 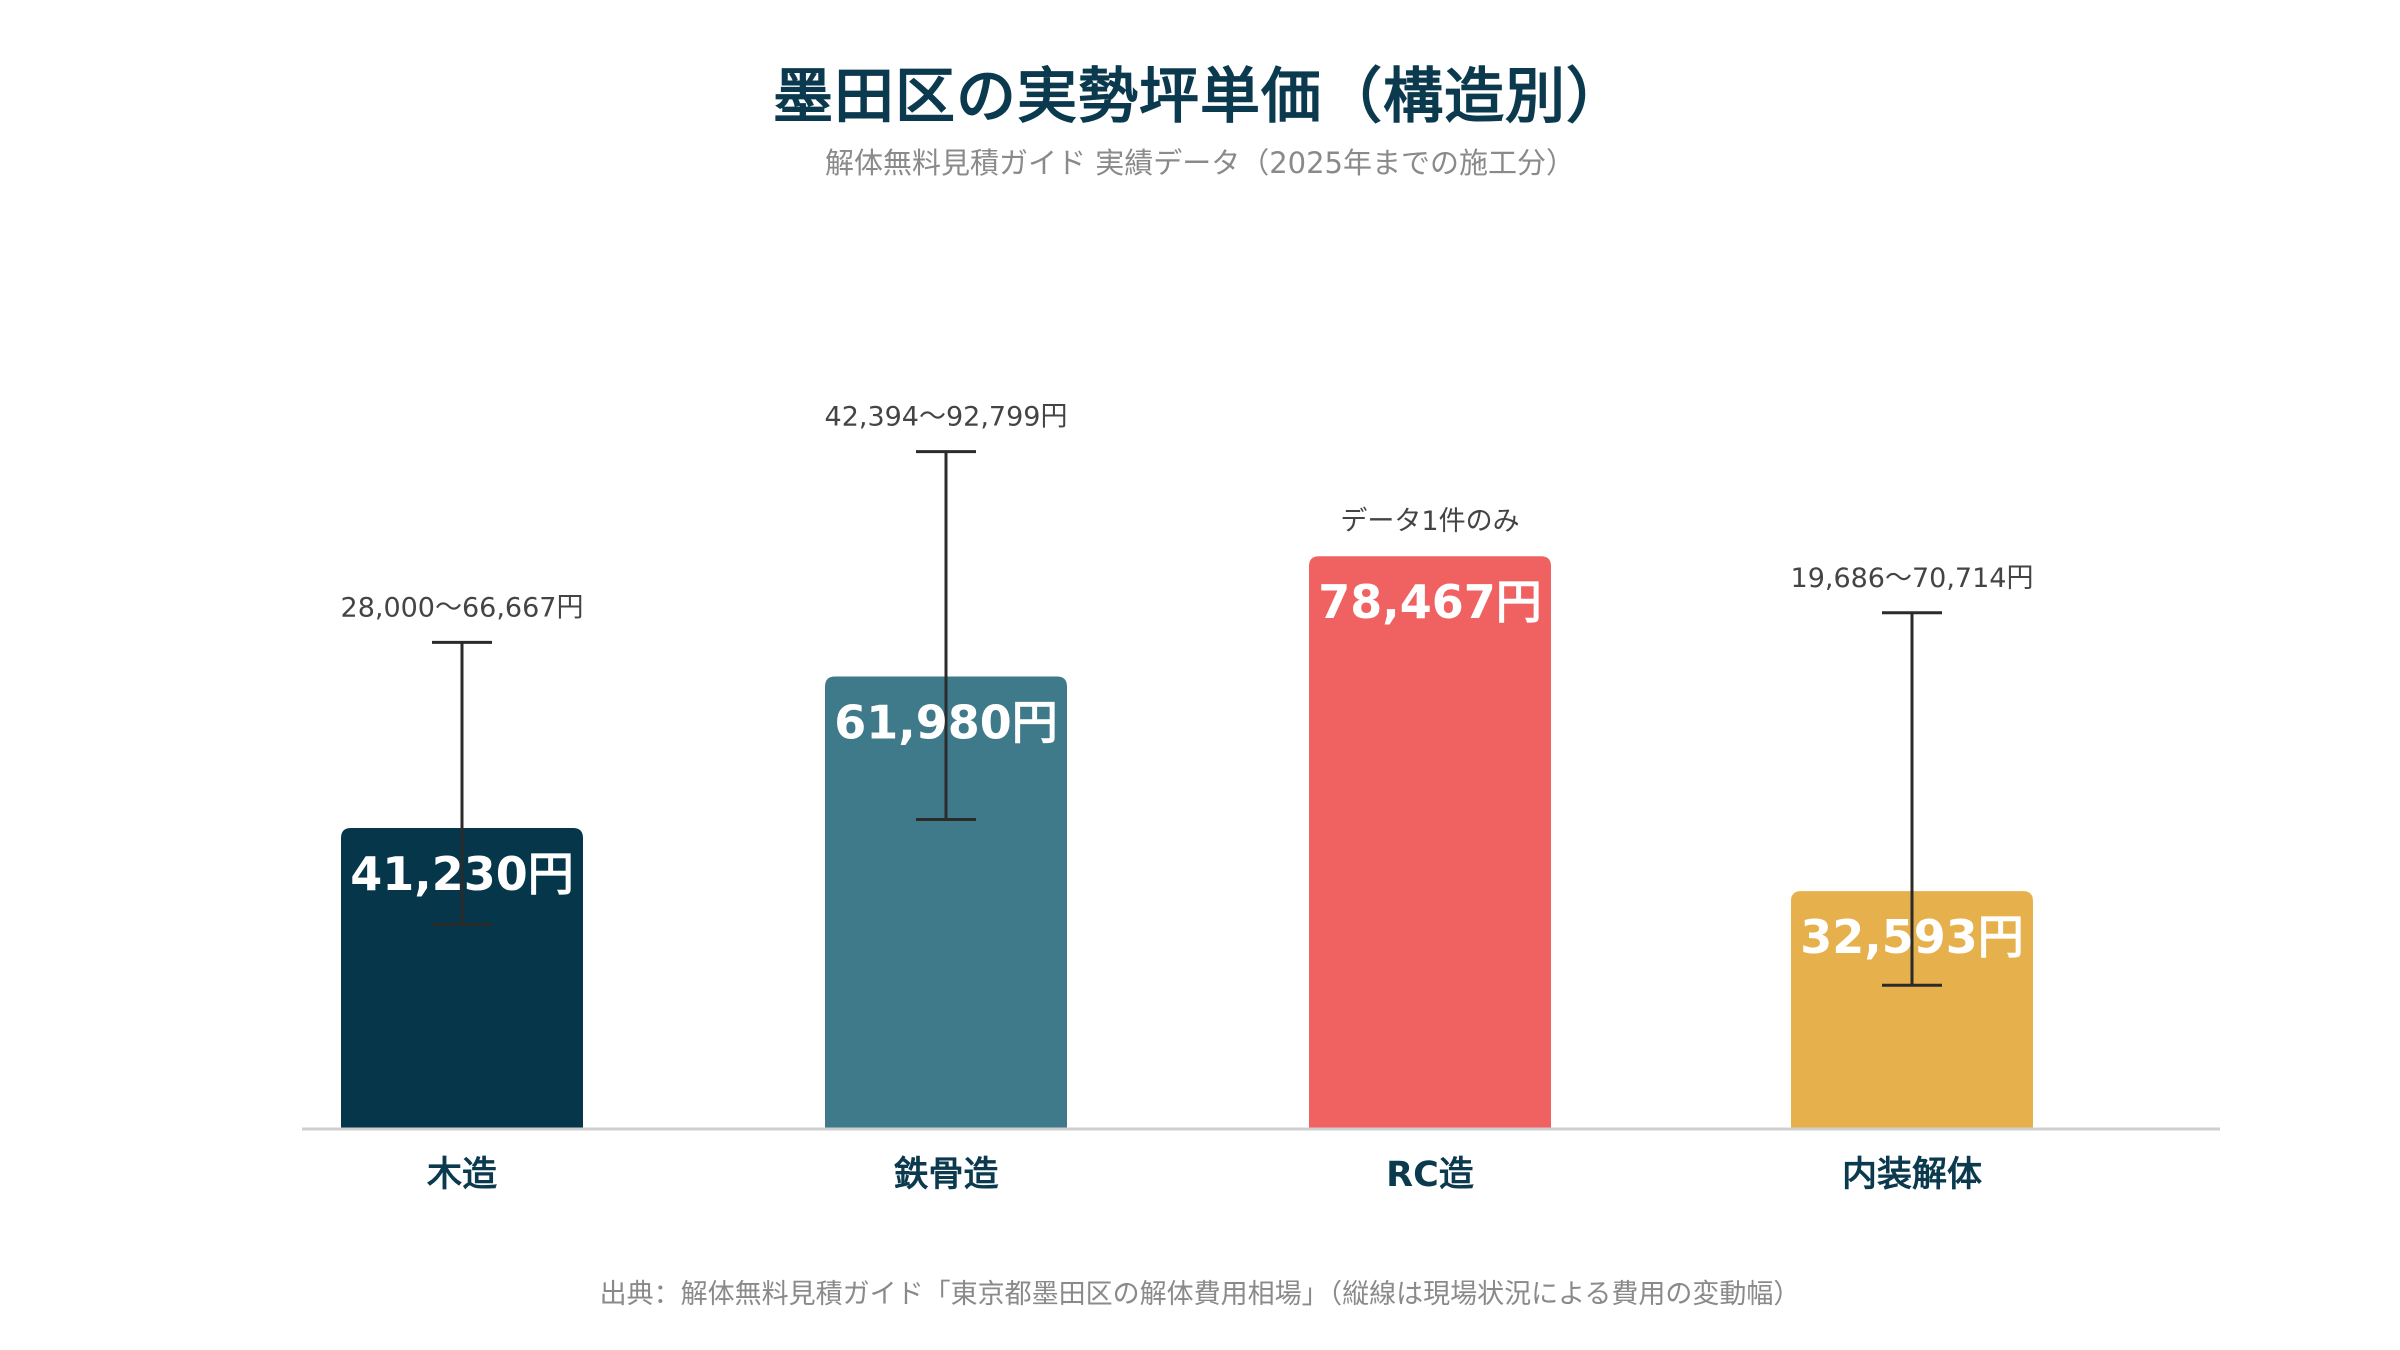 I want to click on category-label-1: 木造, so click(x=462, y=1175).